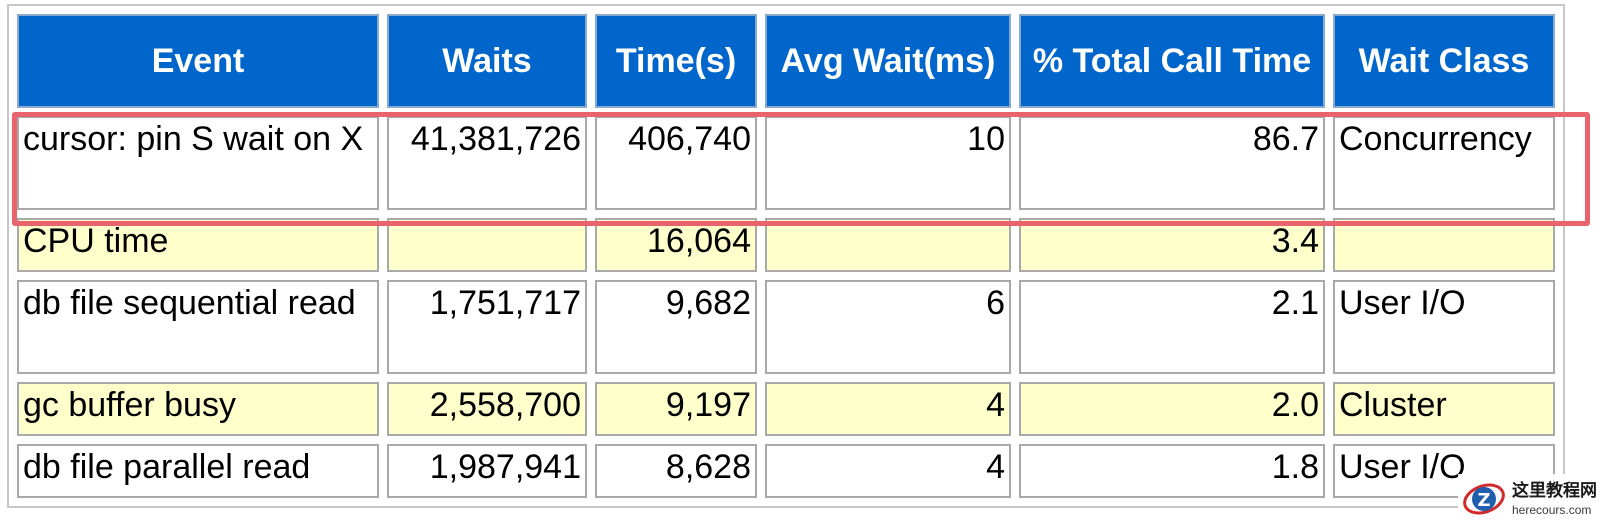  Describe the element at coordinates (487, 471) in the screenshot. I see `cell-waits: 1,987,941` at that location.